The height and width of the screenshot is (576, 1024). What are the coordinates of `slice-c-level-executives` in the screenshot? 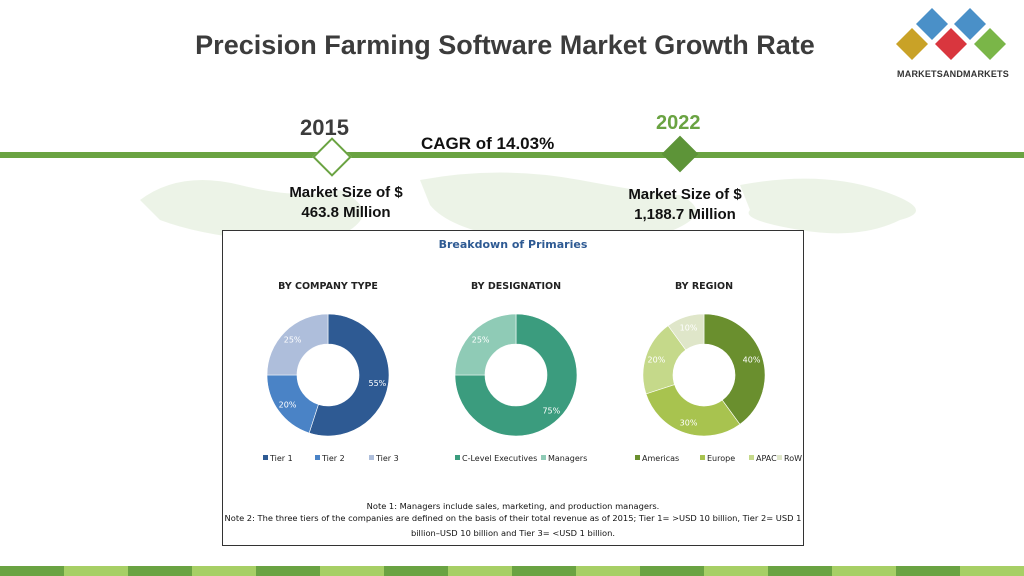 It's located at (516, 375).